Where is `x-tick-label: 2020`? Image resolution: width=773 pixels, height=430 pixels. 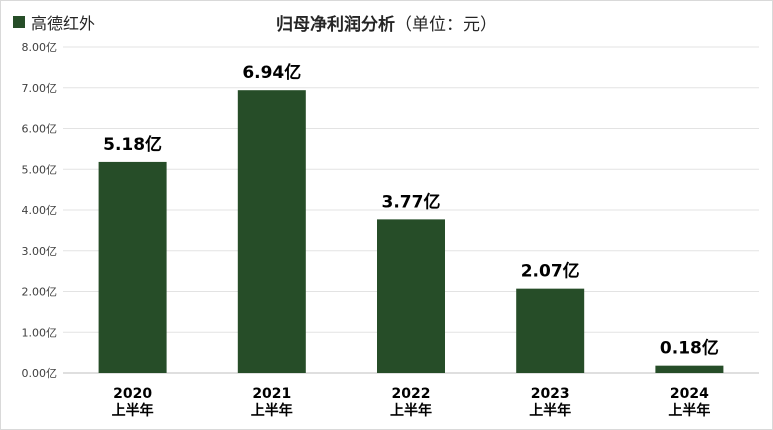
x-tick-label: 2020 is located at coordinates (132, 394).